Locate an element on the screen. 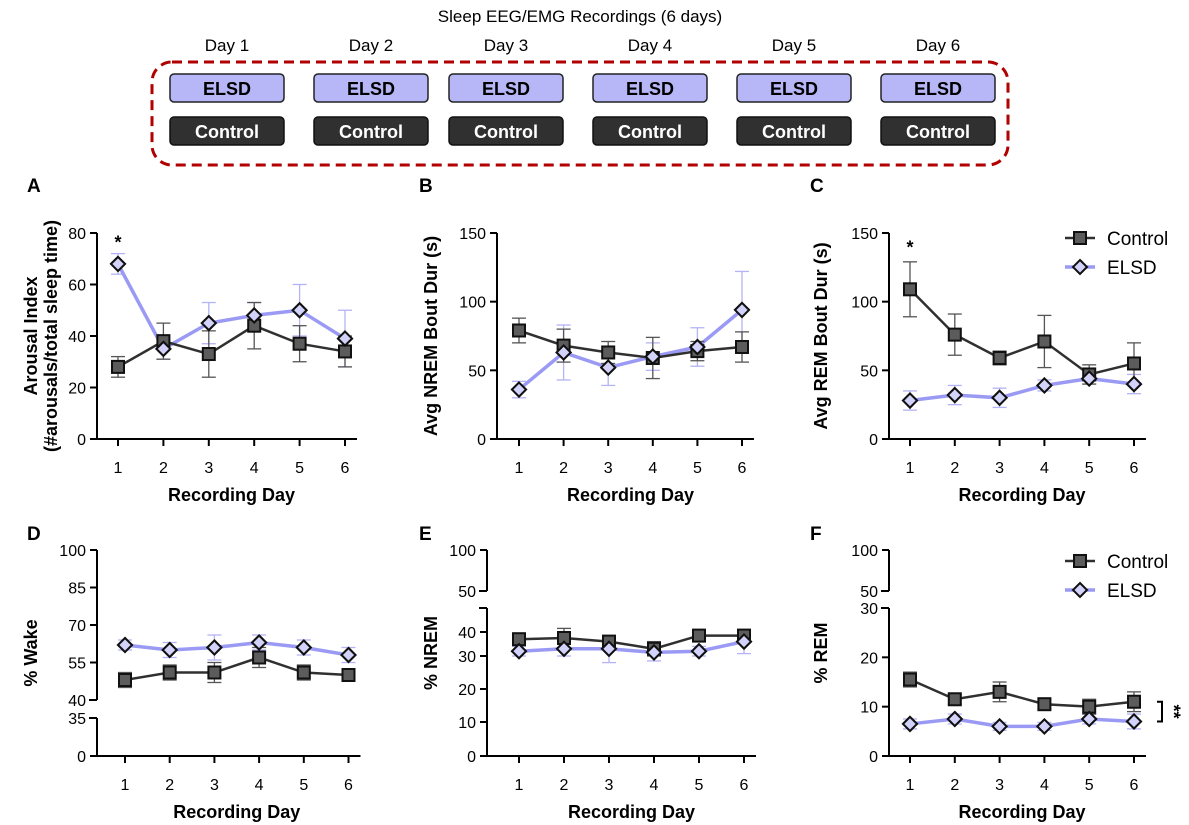 The height and width of the screenshot is (825, 1189). x-tick-label: 3 is located at coordinates (608, 468).